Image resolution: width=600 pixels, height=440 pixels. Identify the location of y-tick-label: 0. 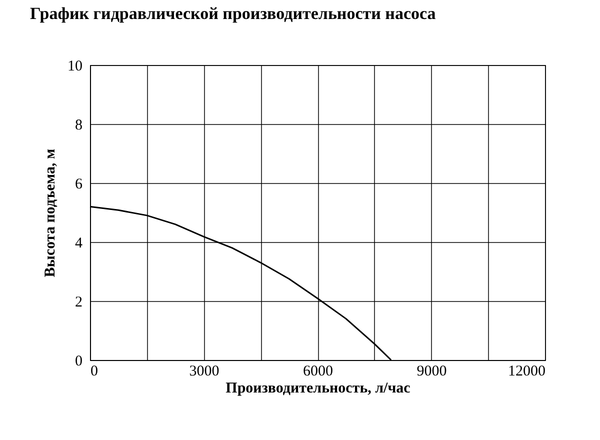
(78, 362).